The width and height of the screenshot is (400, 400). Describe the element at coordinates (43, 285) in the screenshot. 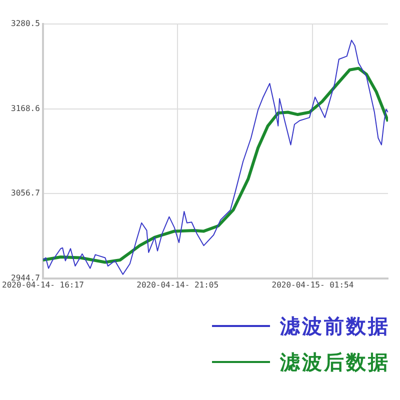

I see `x-tick-label: 2020-04-14- 16:17` at that location.